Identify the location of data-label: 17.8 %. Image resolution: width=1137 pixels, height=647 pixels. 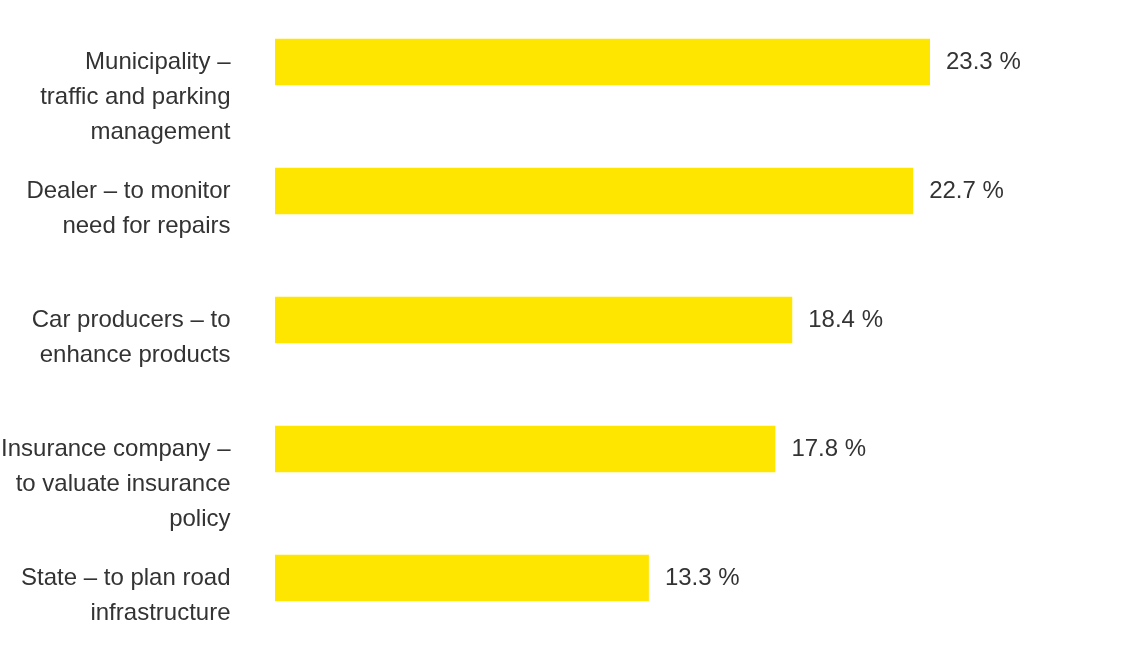
(829, 448).